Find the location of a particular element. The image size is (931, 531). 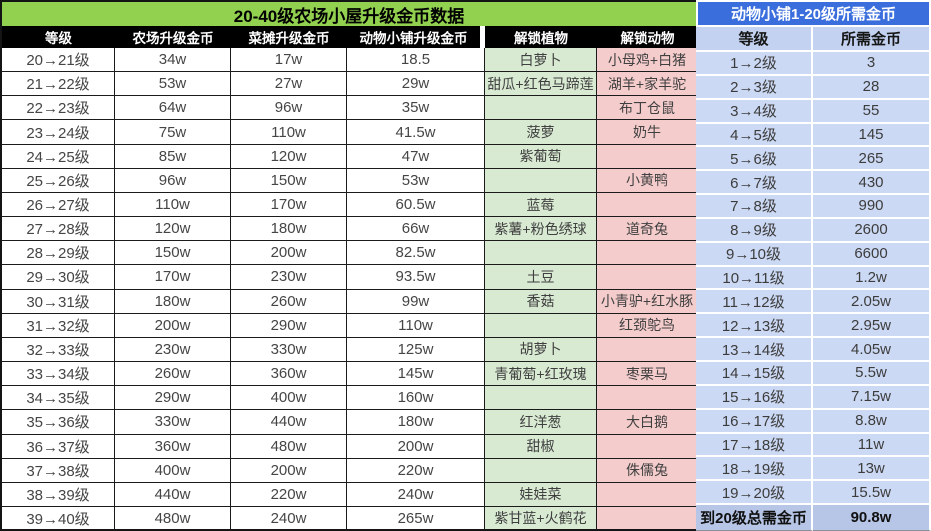

animal-shop-row: 15→16级 7.15w is located at coordinates (813, 397).